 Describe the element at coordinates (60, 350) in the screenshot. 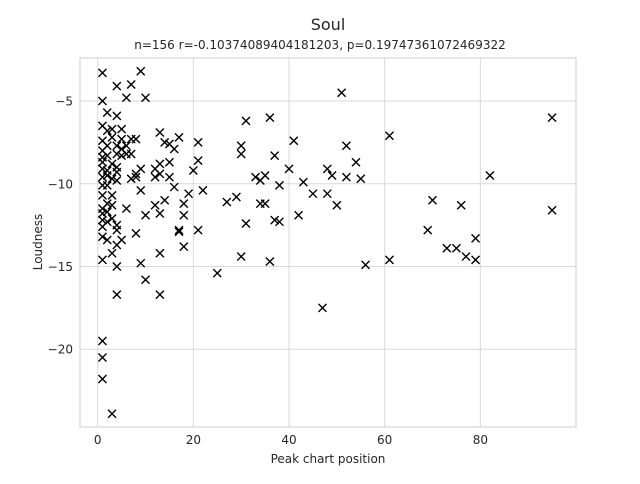

I see `y-tick-label: −20` at that location.